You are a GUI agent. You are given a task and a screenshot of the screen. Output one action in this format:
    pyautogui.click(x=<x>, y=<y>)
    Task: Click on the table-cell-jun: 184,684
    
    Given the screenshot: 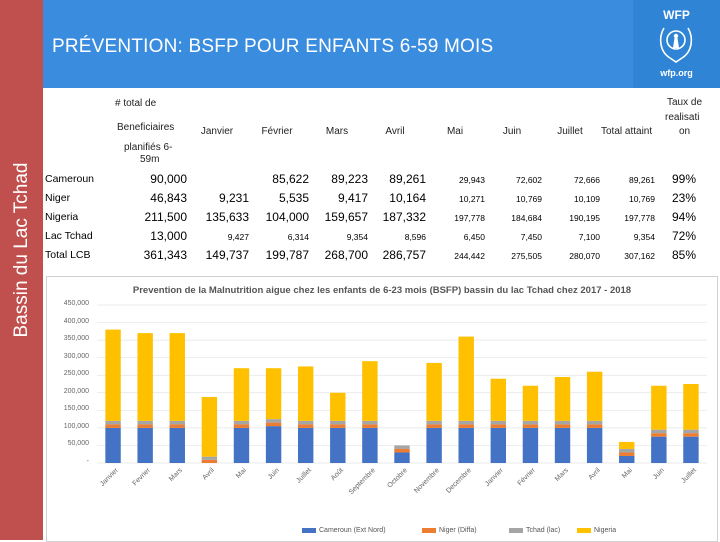 What is the action you would take?
    pyautogui.click(x=526, y=218)
    